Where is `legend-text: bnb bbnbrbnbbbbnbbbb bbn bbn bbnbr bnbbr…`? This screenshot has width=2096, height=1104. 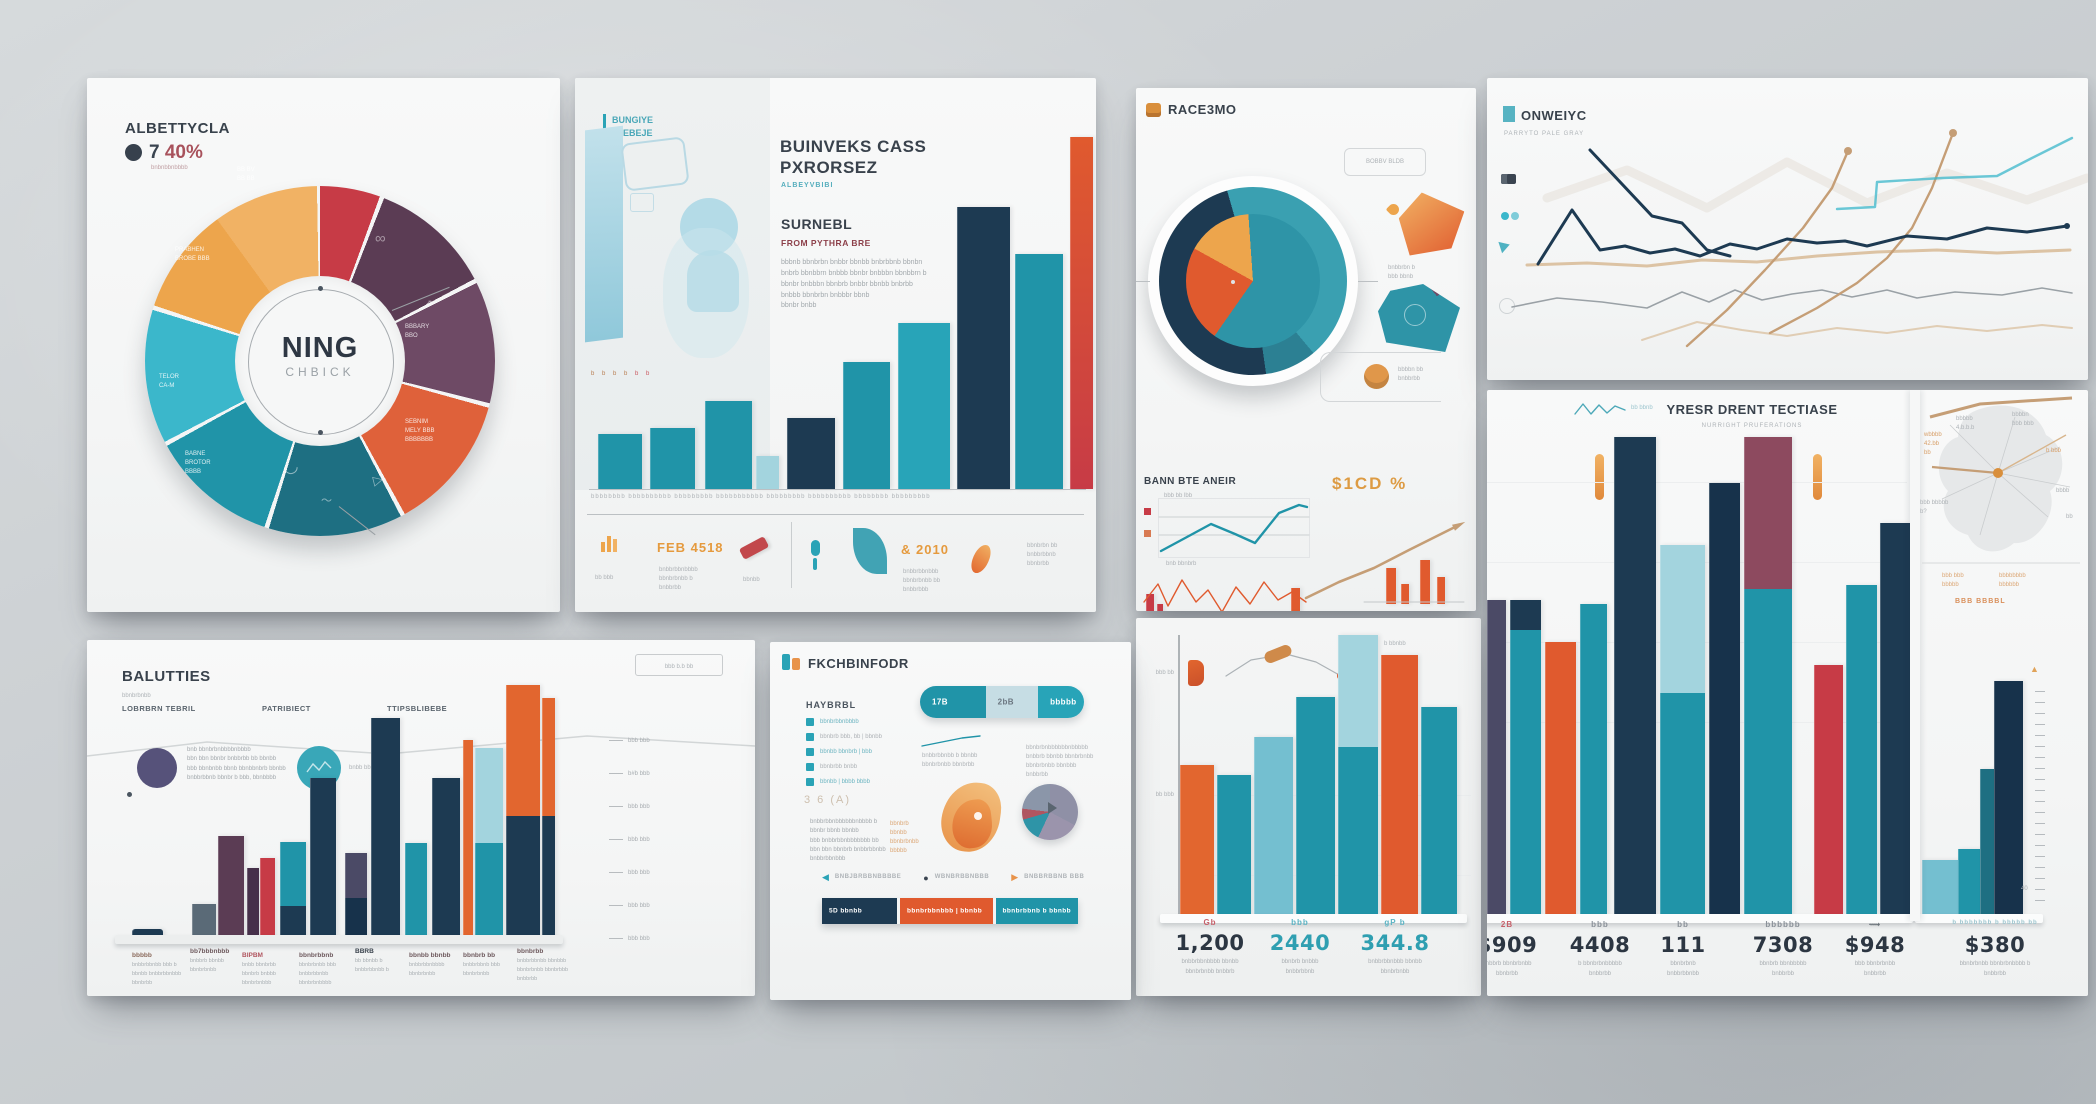 legend-text: bnb bbnbrbnbbbbnbbbb bbn bbn bbnbr bnbbr… is located at coordinates (236, 764).